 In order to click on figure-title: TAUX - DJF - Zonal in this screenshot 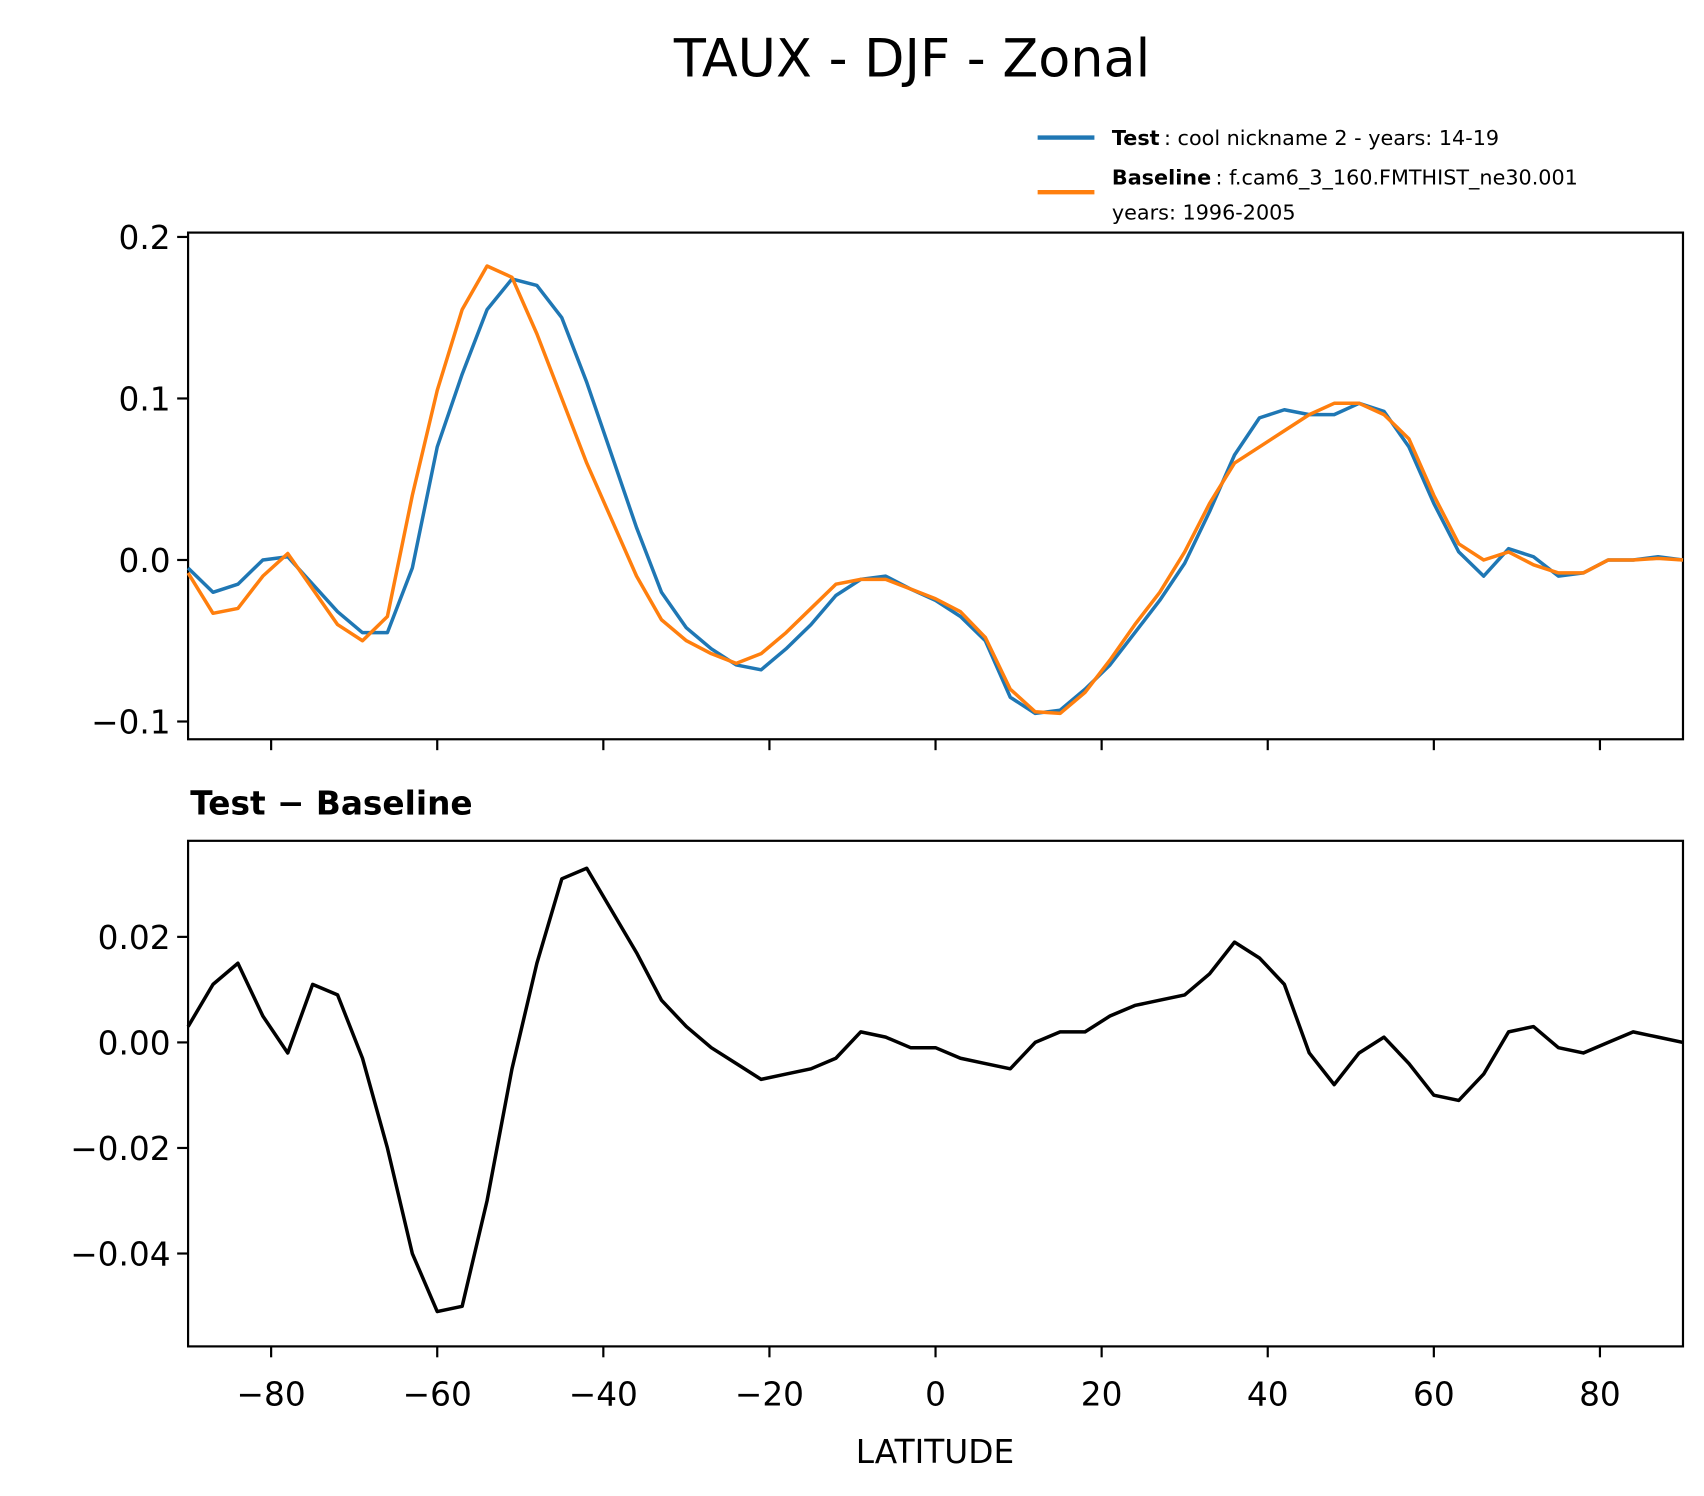, I will do `click(911, 58)`.